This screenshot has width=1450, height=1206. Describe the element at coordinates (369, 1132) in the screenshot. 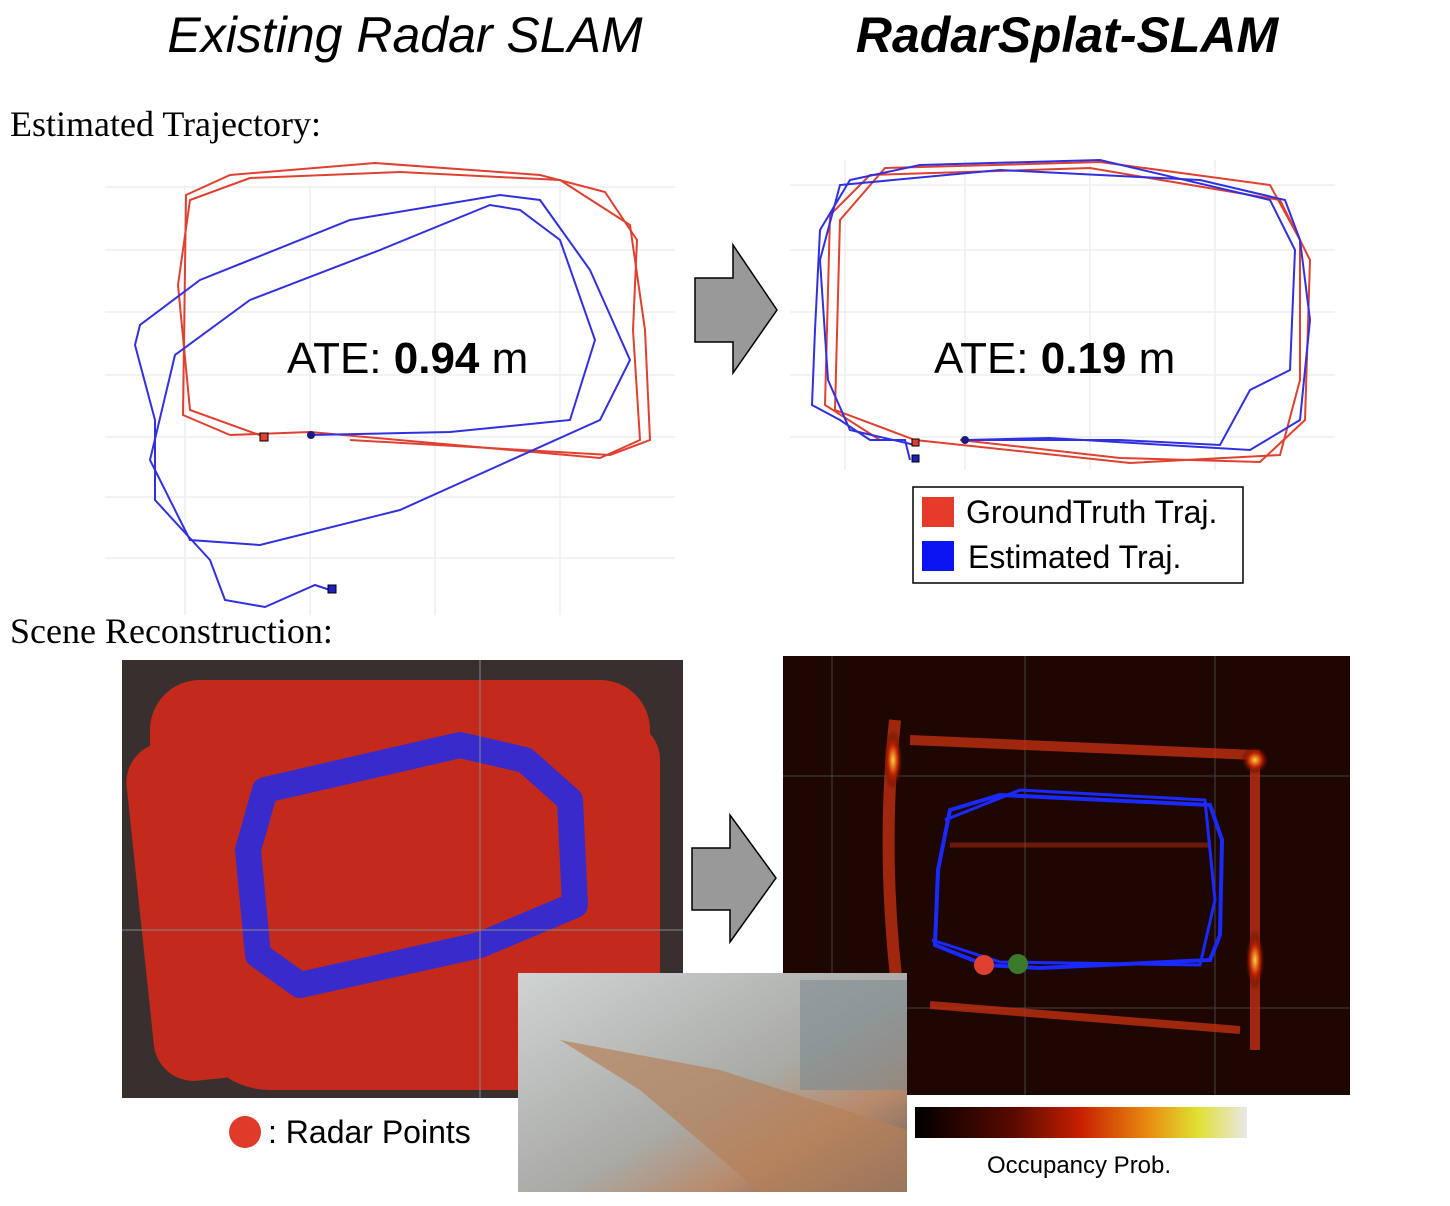

I see `radar-points-label: : Radar Points` at that location.